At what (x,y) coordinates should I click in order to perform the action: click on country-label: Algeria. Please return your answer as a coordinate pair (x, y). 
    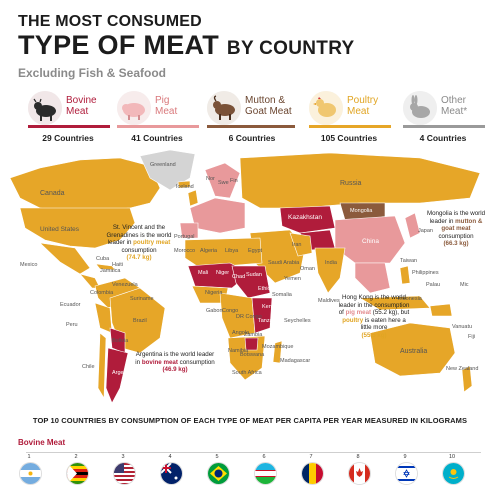
    Looking at the image, I should click on (209, 251).